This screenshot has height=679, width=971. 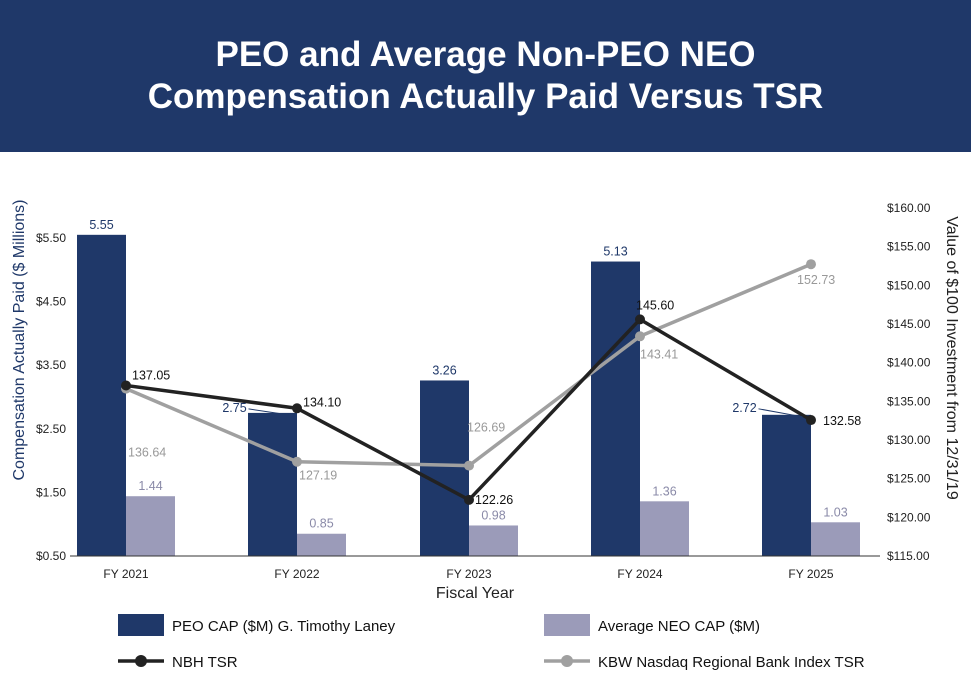 What do you see at coordinates (744, 408) in the screenshot?
I see `peo-bar-label: 2.72` at bounding box center [744, 408].